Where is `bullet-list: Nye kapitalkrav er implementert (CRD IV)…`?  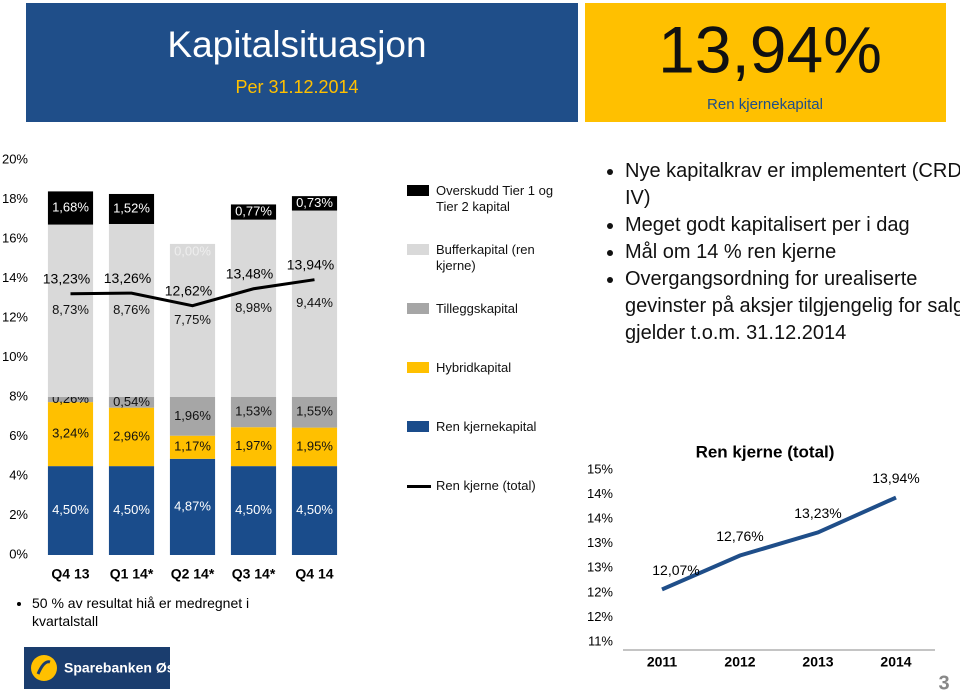
bullet-list: Nye kapitalkrav er implementert (CRD IV)… is located at coordinates (781, 252).